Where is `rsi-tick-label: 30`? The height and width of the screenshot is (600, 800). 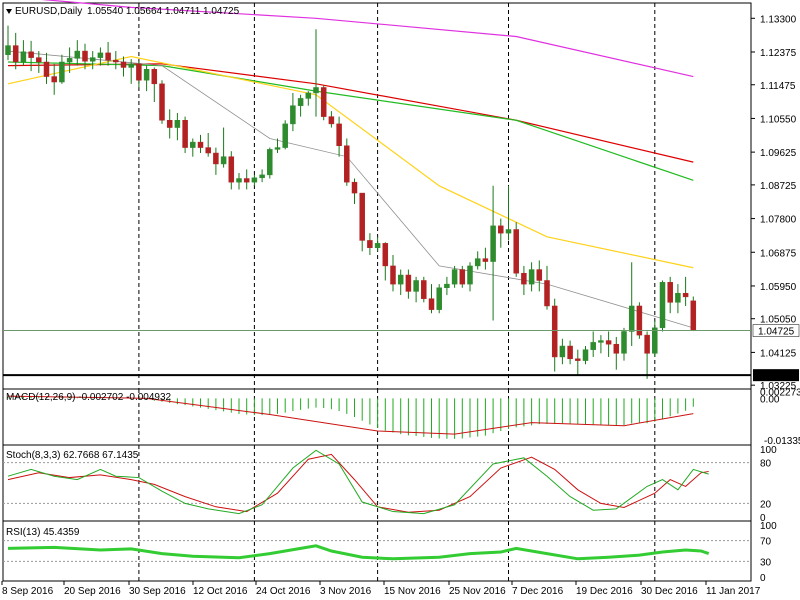 rsi-tick-label: 30 is located at coordinates (766, 562).